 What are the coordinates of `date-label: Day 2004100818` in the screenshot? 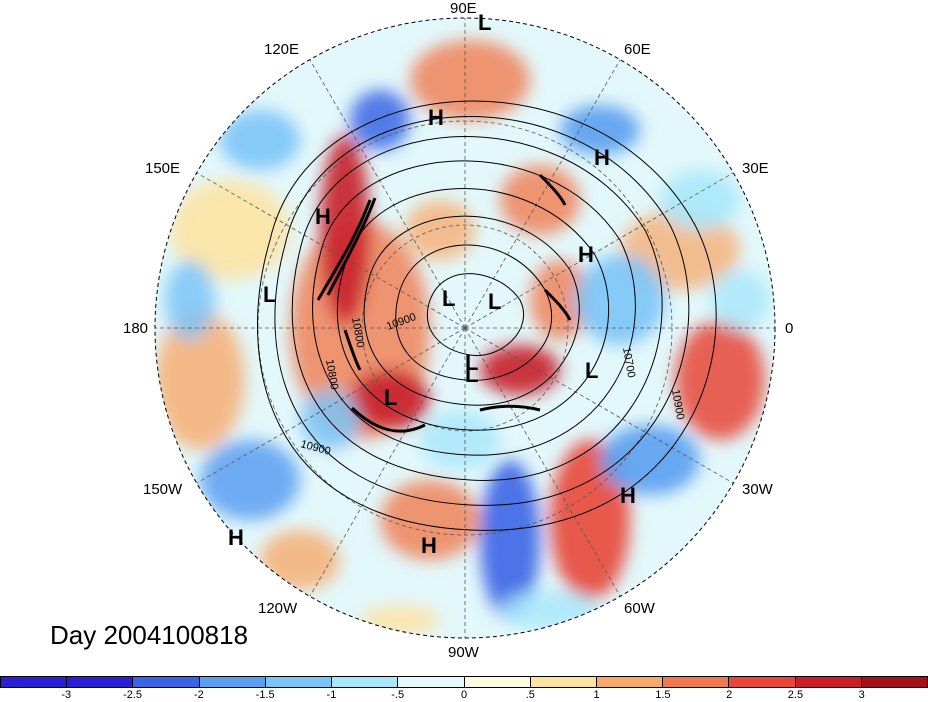 It's located at (149, 635).